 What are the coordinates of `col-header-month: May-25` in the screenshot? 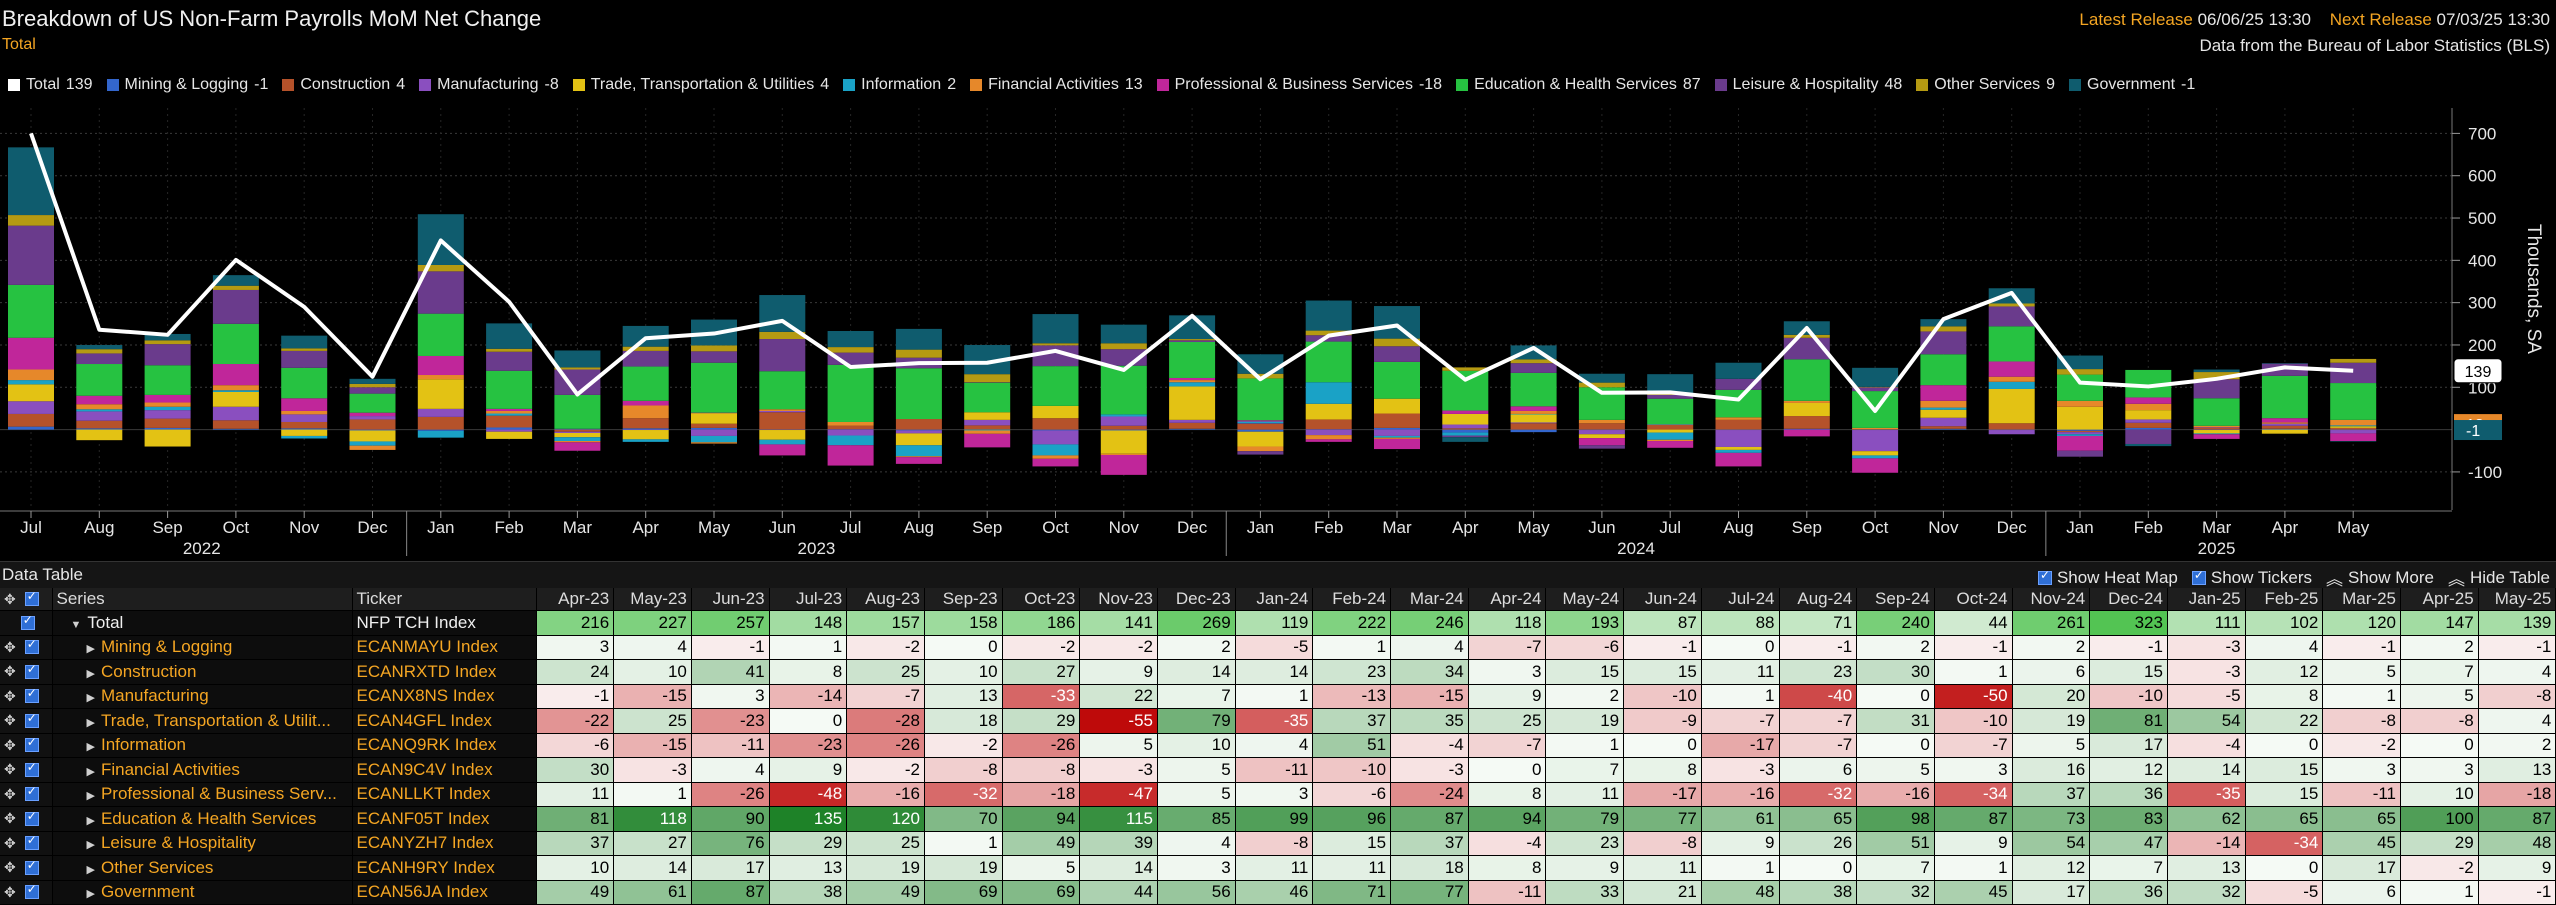 It's located at (2517, 599).